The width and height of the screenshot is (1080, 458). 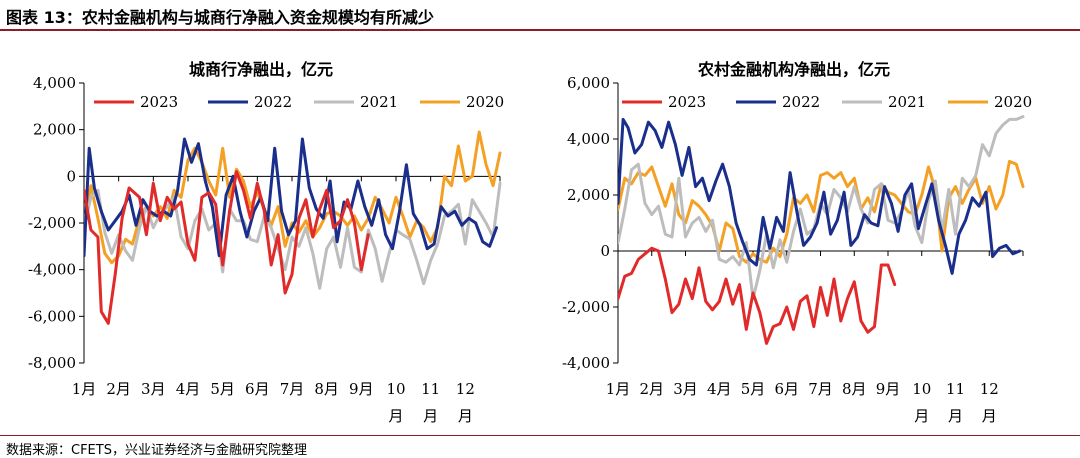 I want to click on series-line-2022, so click(x=820, y=196).